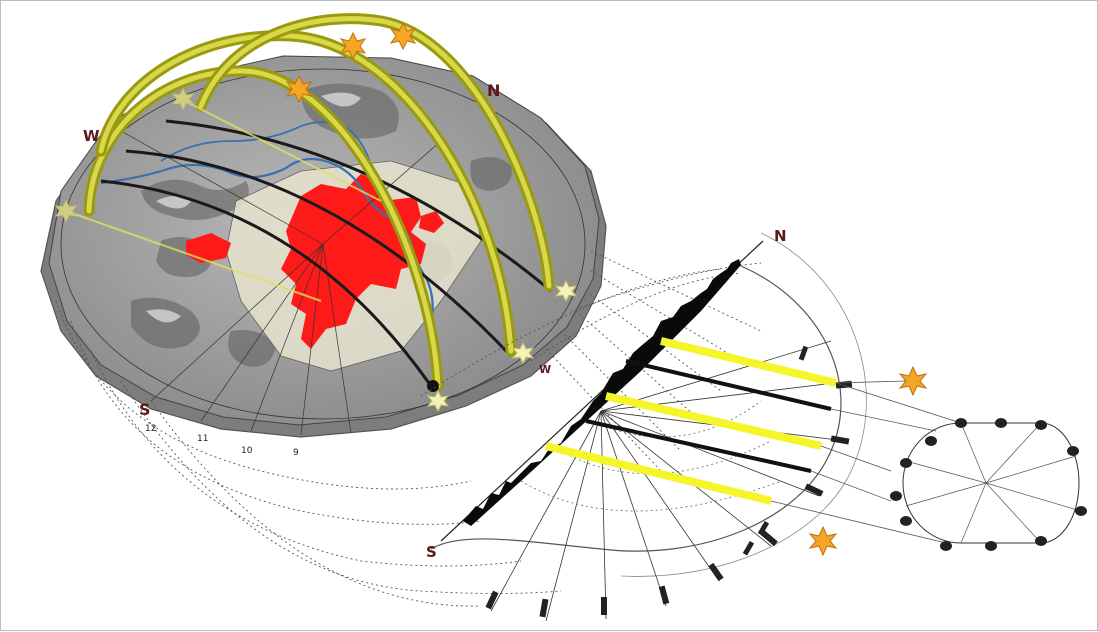 This screenshot has width=1098, height=632. What do you see at coordinates (253, 207) in the screenshot?
I see `relief-highlights` at bounding box center [253, 207].